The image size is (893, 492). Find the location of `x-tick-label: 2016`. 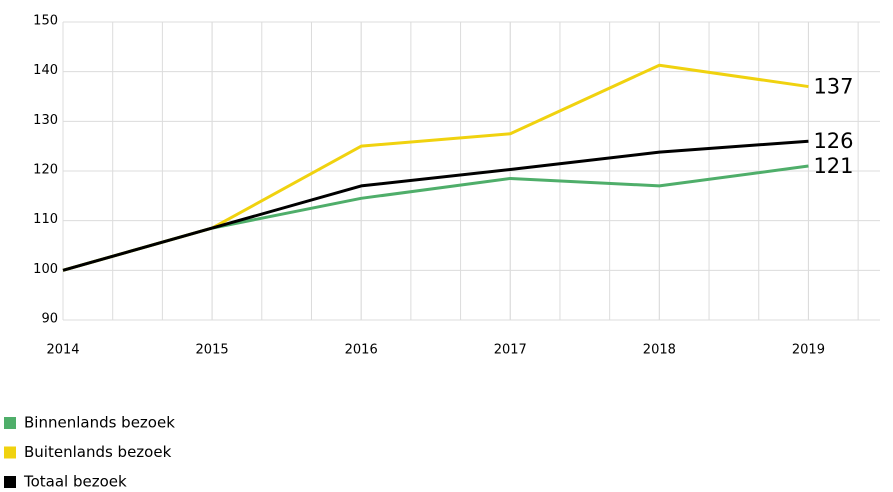

x-tick-label: 2016 is located at coordinates (361, 350).